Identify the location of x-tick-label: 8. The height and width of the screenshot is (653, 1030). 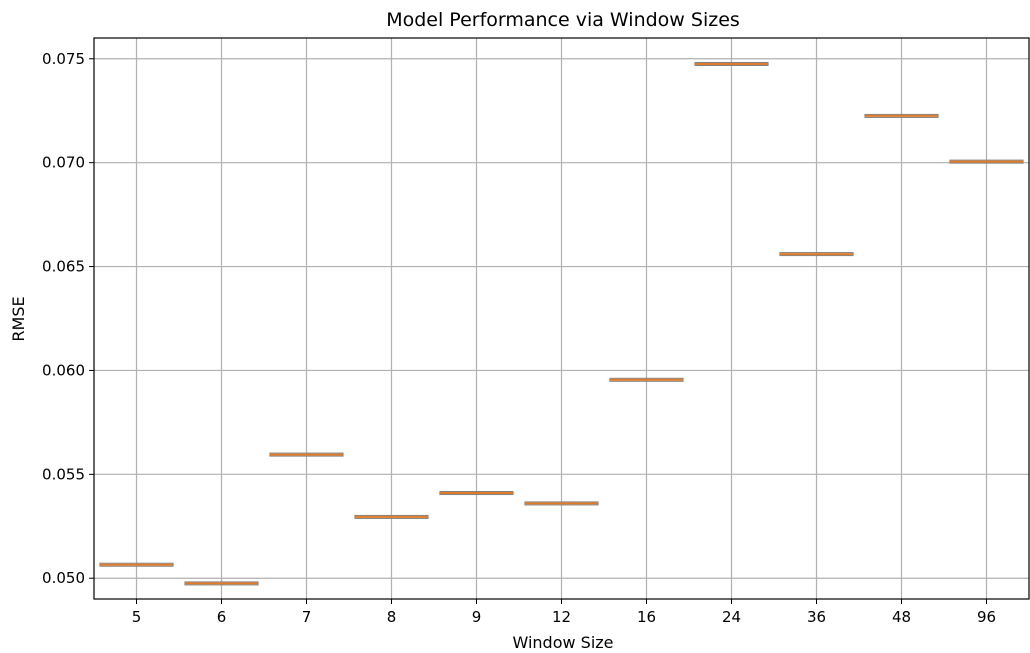
(392, 617).